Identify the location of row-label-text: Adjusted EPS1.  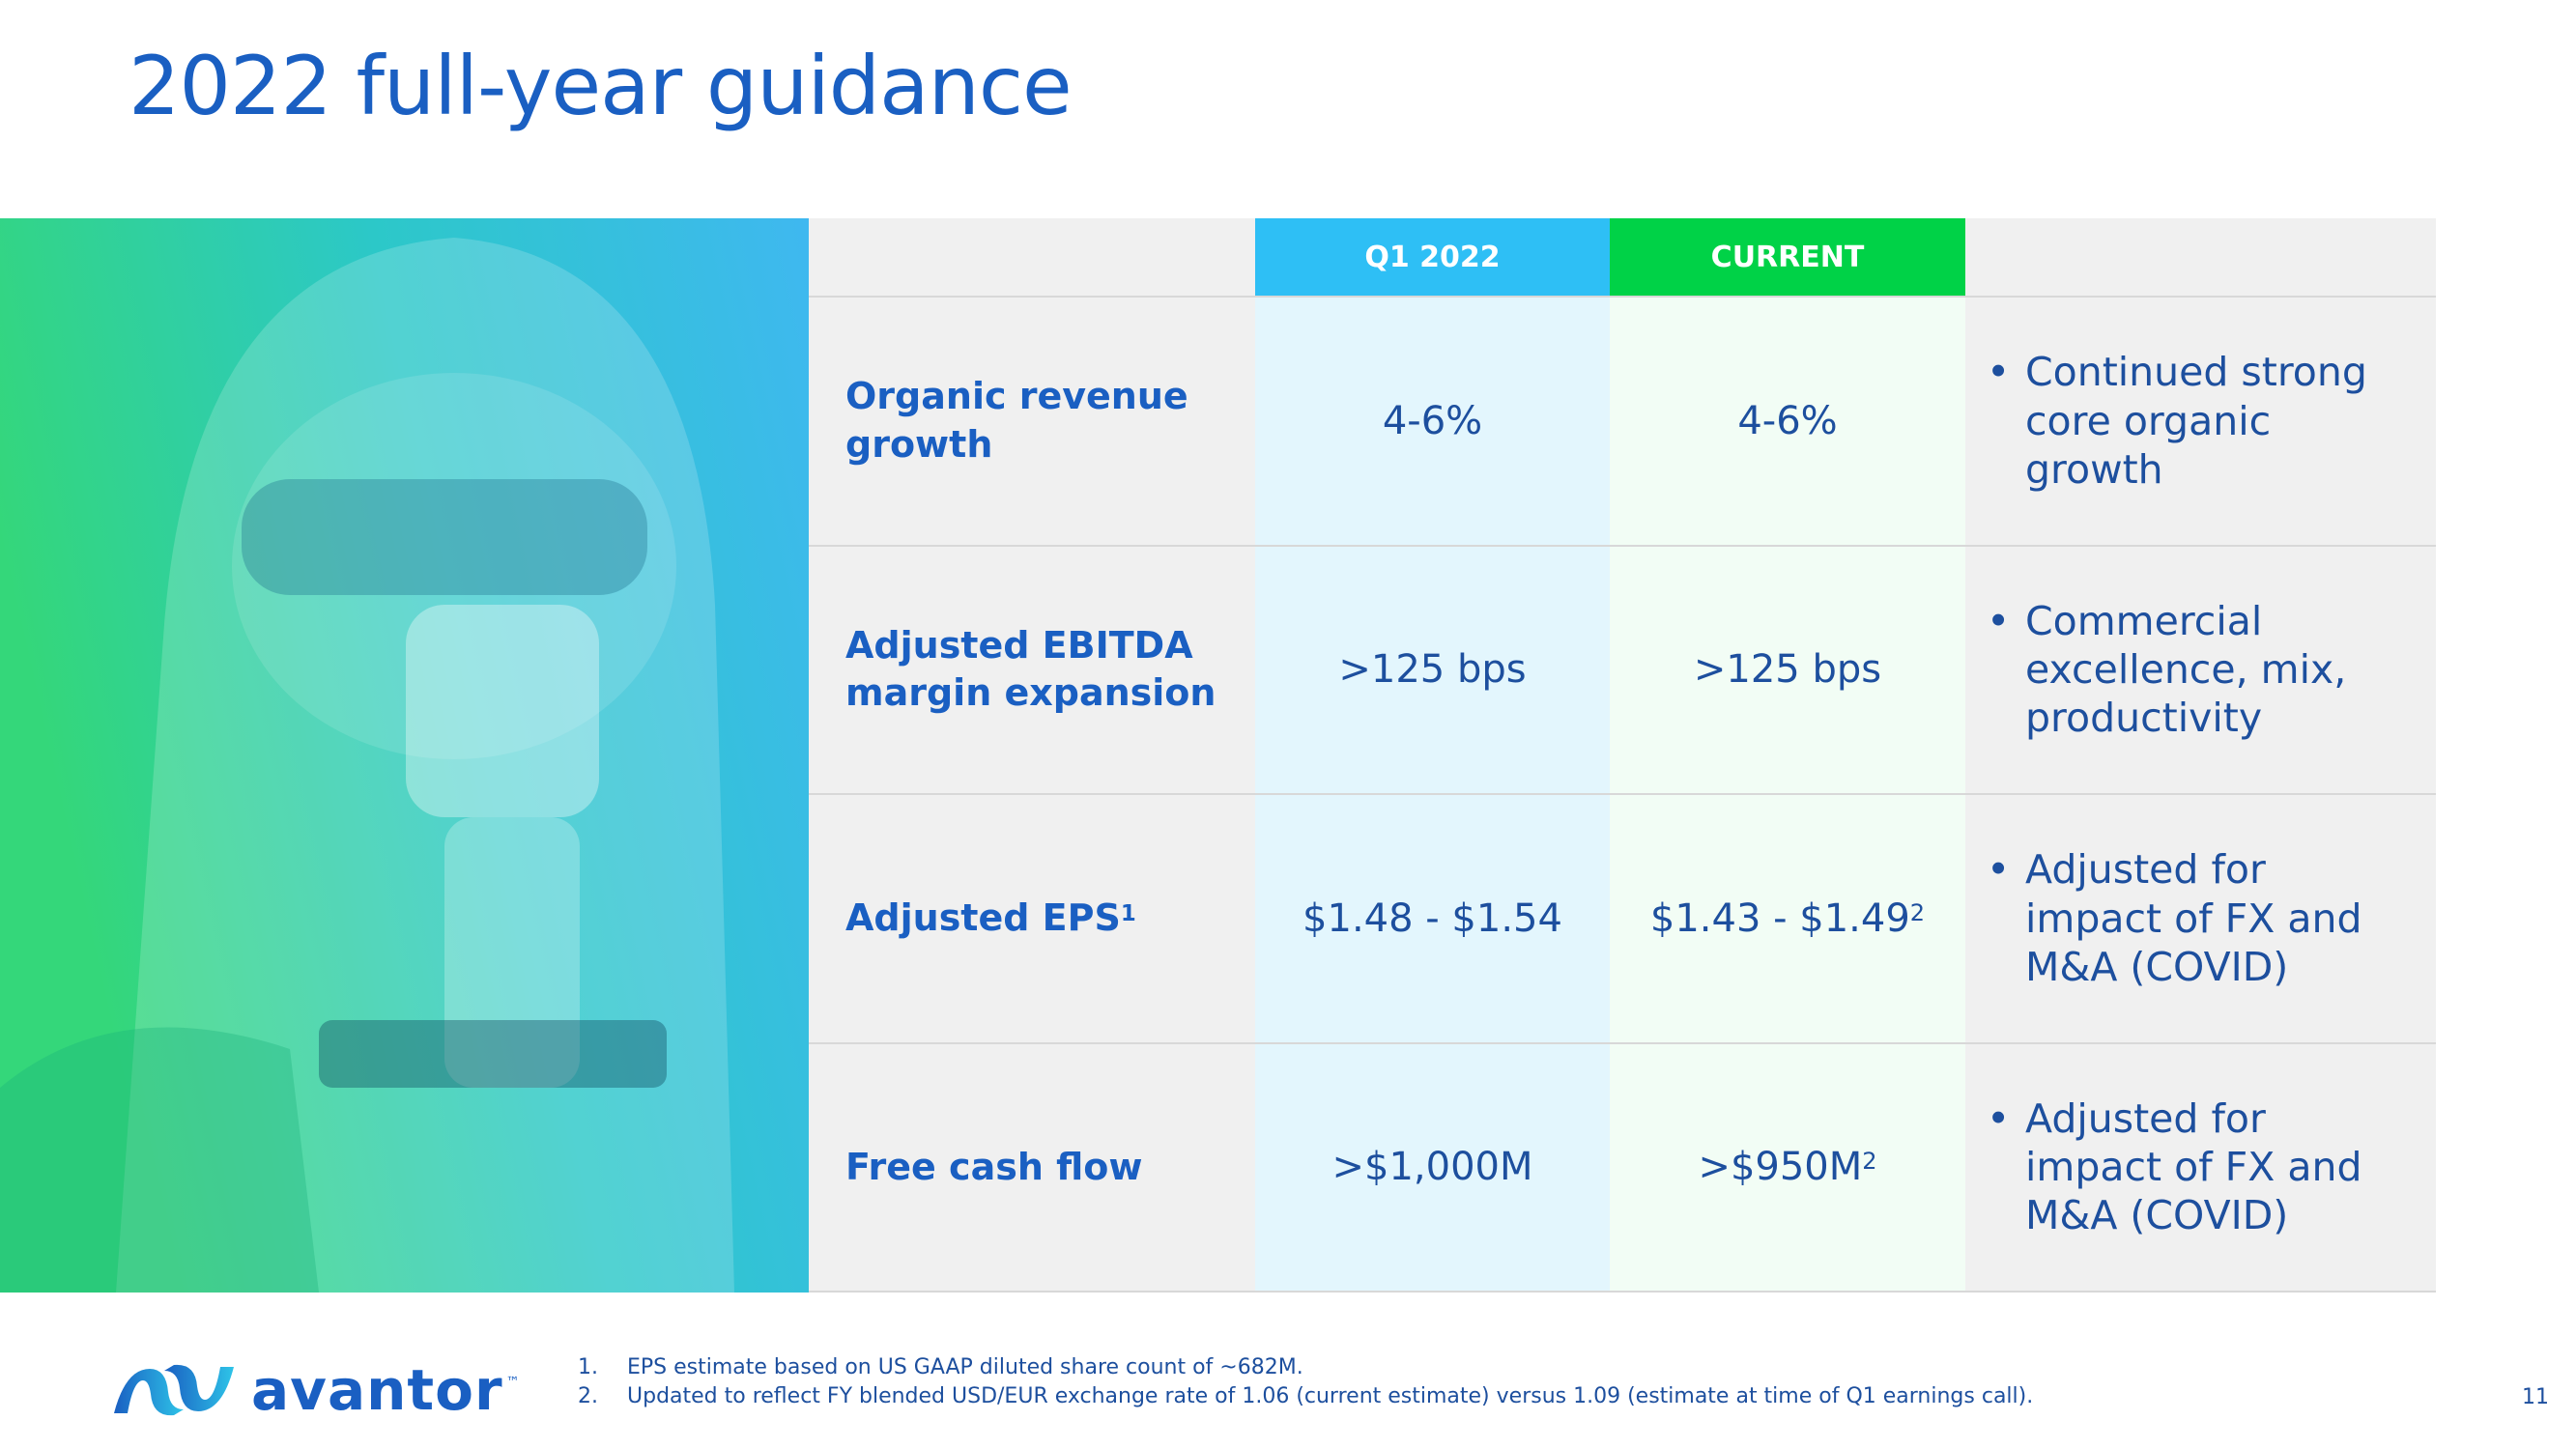
(991, 918).